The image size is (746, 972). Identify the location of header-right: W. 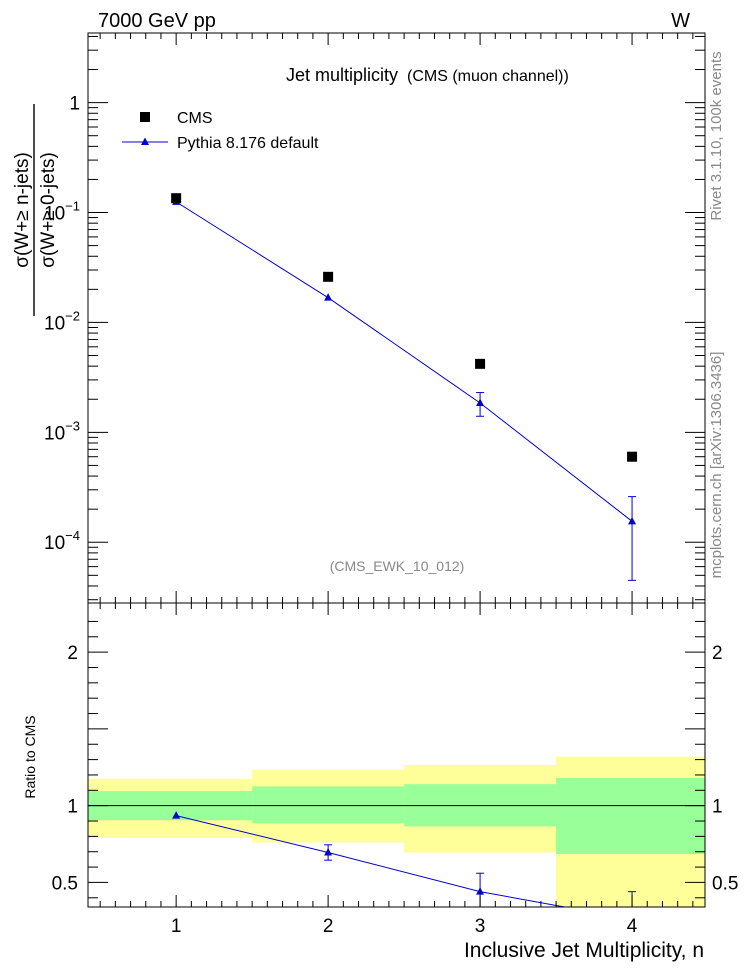
(680, 21).